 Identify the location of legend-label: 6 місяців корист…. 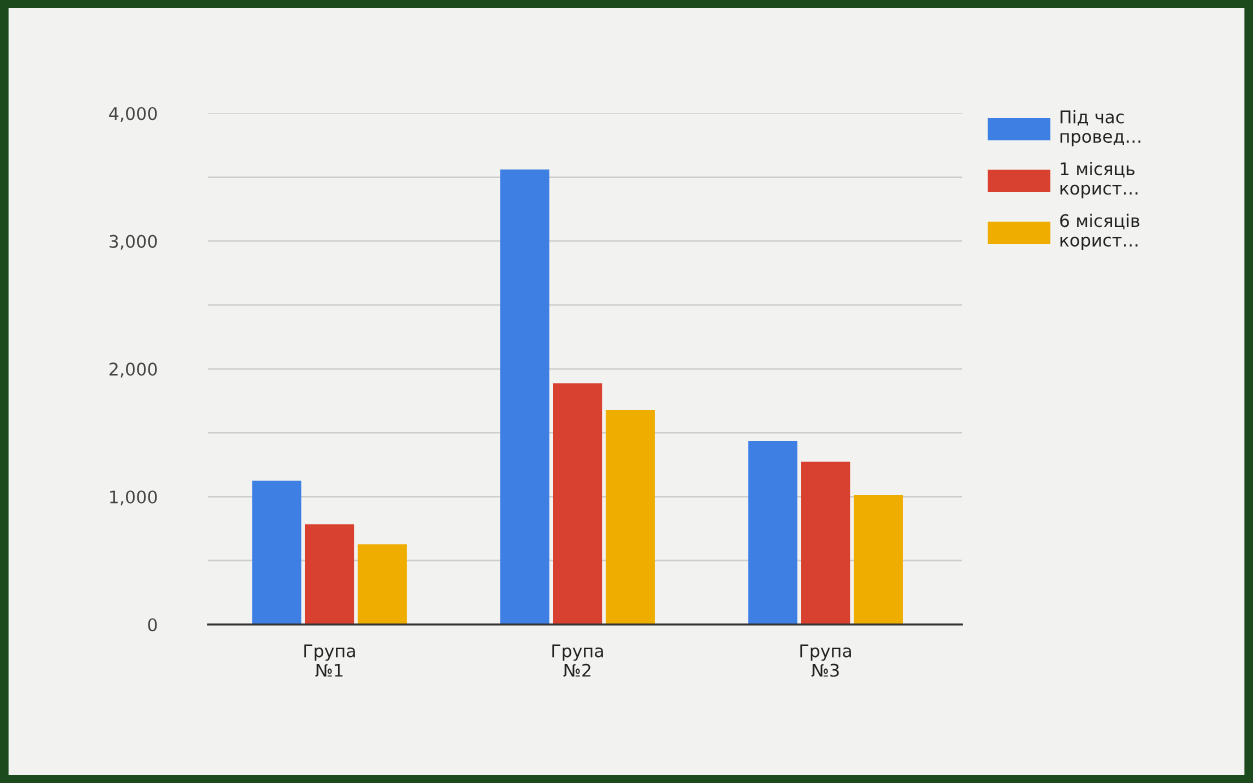
(1100, 231).